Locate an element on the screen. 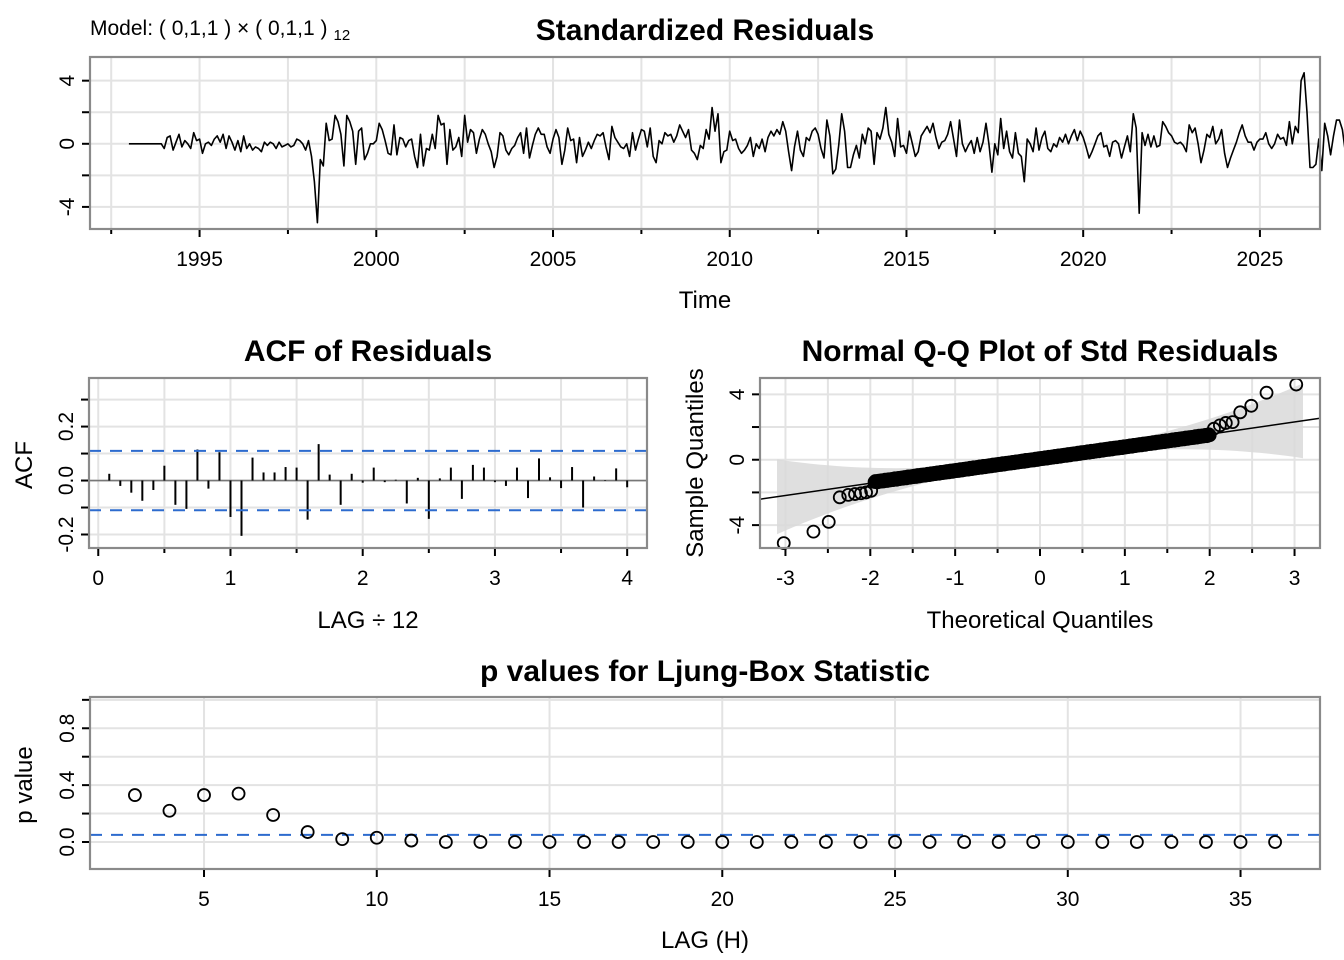  acf-axes: 0 1 2 3 4 0.2 0.0 -0.2 is located at coordinates (344, 494).